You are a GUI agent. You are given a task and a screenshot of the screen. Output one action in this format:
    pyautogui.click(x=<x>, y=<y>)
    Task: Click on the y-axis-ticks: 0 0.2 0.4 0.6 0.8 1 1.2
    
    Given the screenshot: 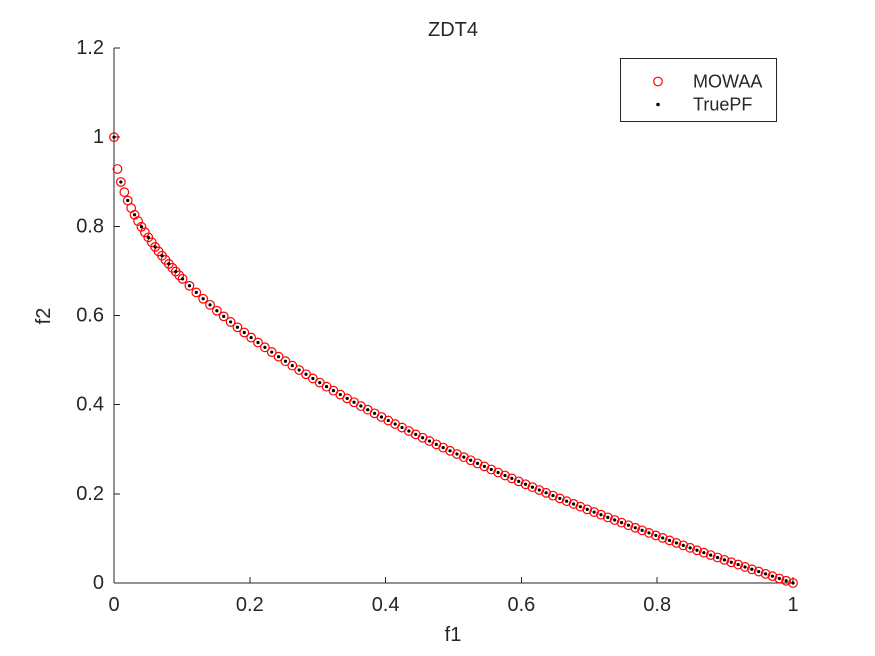 What is the action you would take?
    pyautogui.click(x=98, y=315)
    